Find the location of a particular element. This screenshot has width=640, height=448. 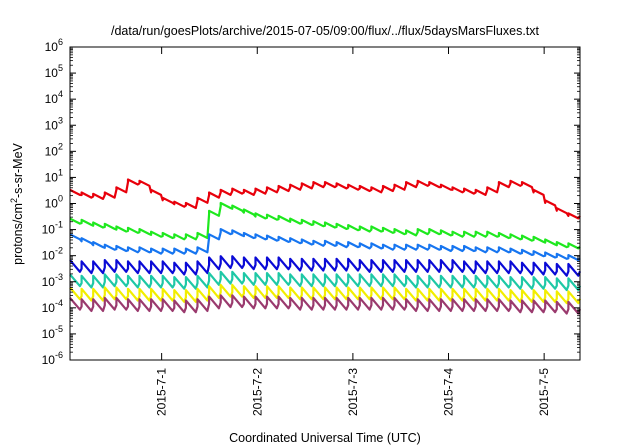

x-tick-label: 2015-7-2 is located at coordinates (257, 392).